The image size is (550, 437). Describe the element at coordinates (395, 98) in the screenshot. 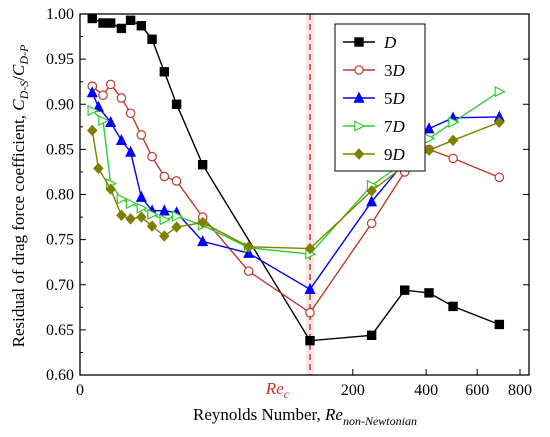

I see `legend-label-2: 5D` at that location.